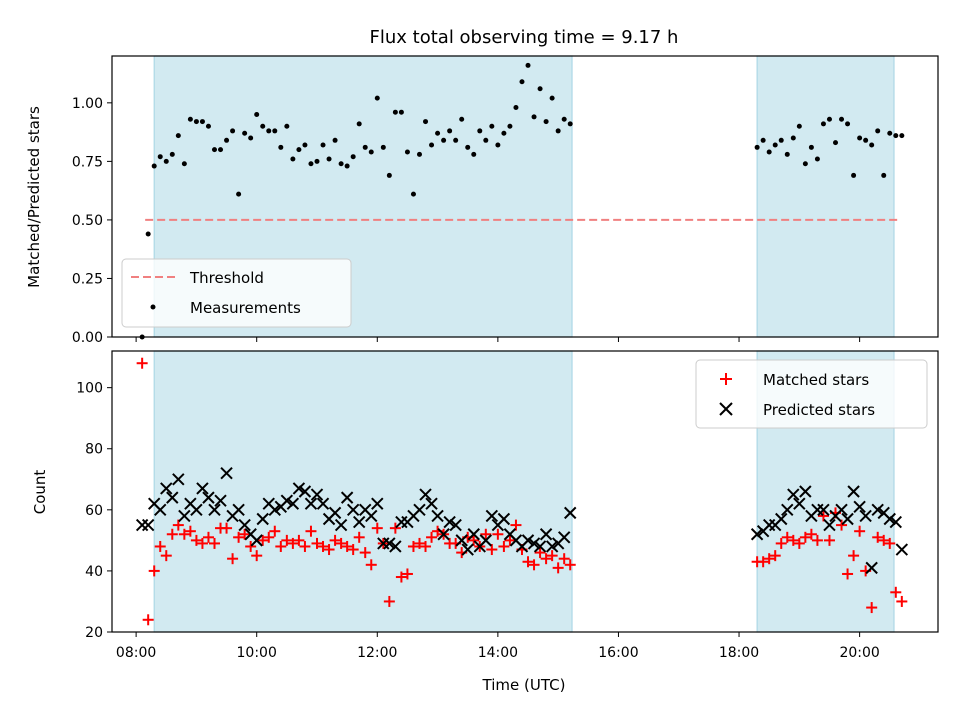 This screenshot has height=720, width=960. I want to click on x-tick-label: 14:00, so click(498, 653).